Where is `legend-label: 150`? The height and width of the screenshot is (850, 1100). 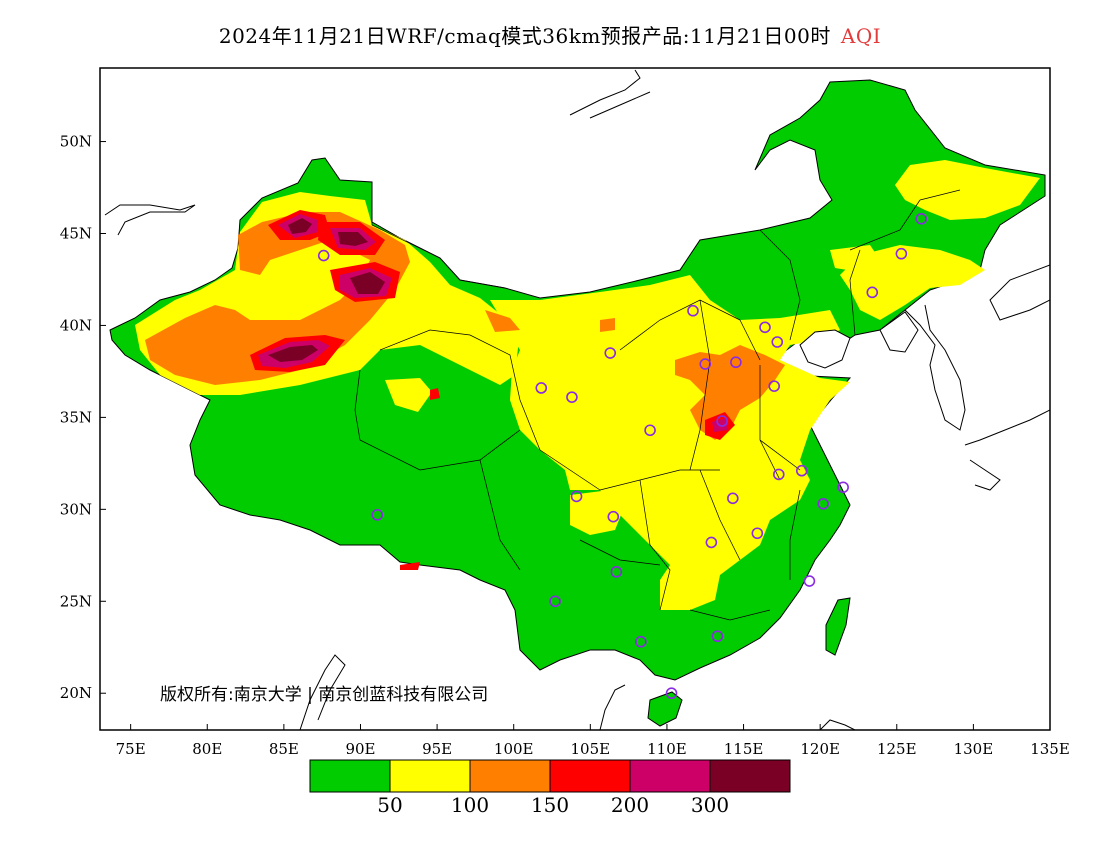 legend-label: 150 is located at coordinates (550, 805).